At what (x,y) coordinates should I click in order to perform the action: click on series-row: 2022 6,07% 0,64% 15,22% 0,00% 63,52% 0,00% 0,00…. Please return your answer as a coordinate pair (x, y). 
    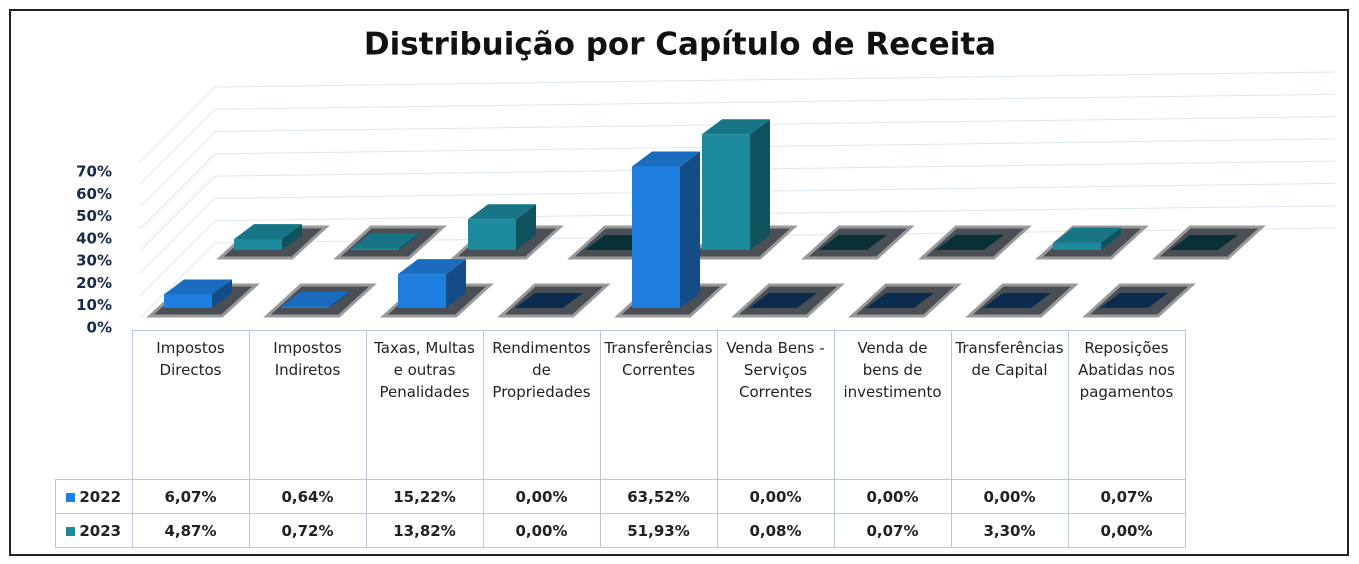
    Looking at the image, I should click on (620, 496).